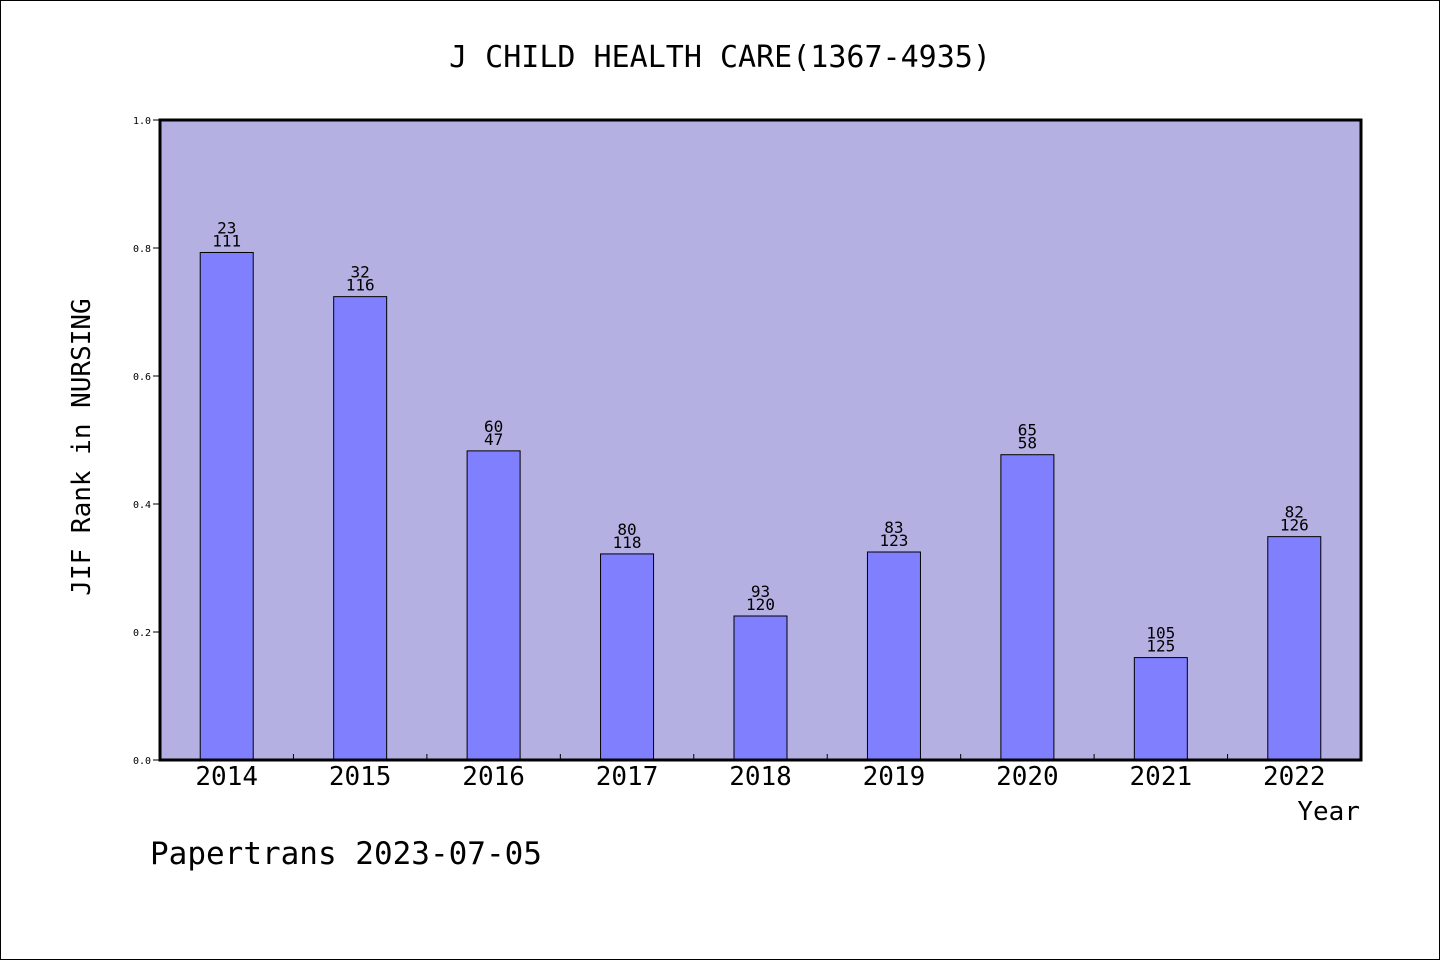  I want to click on y-tick-label: 0.0, so click(142, 761).